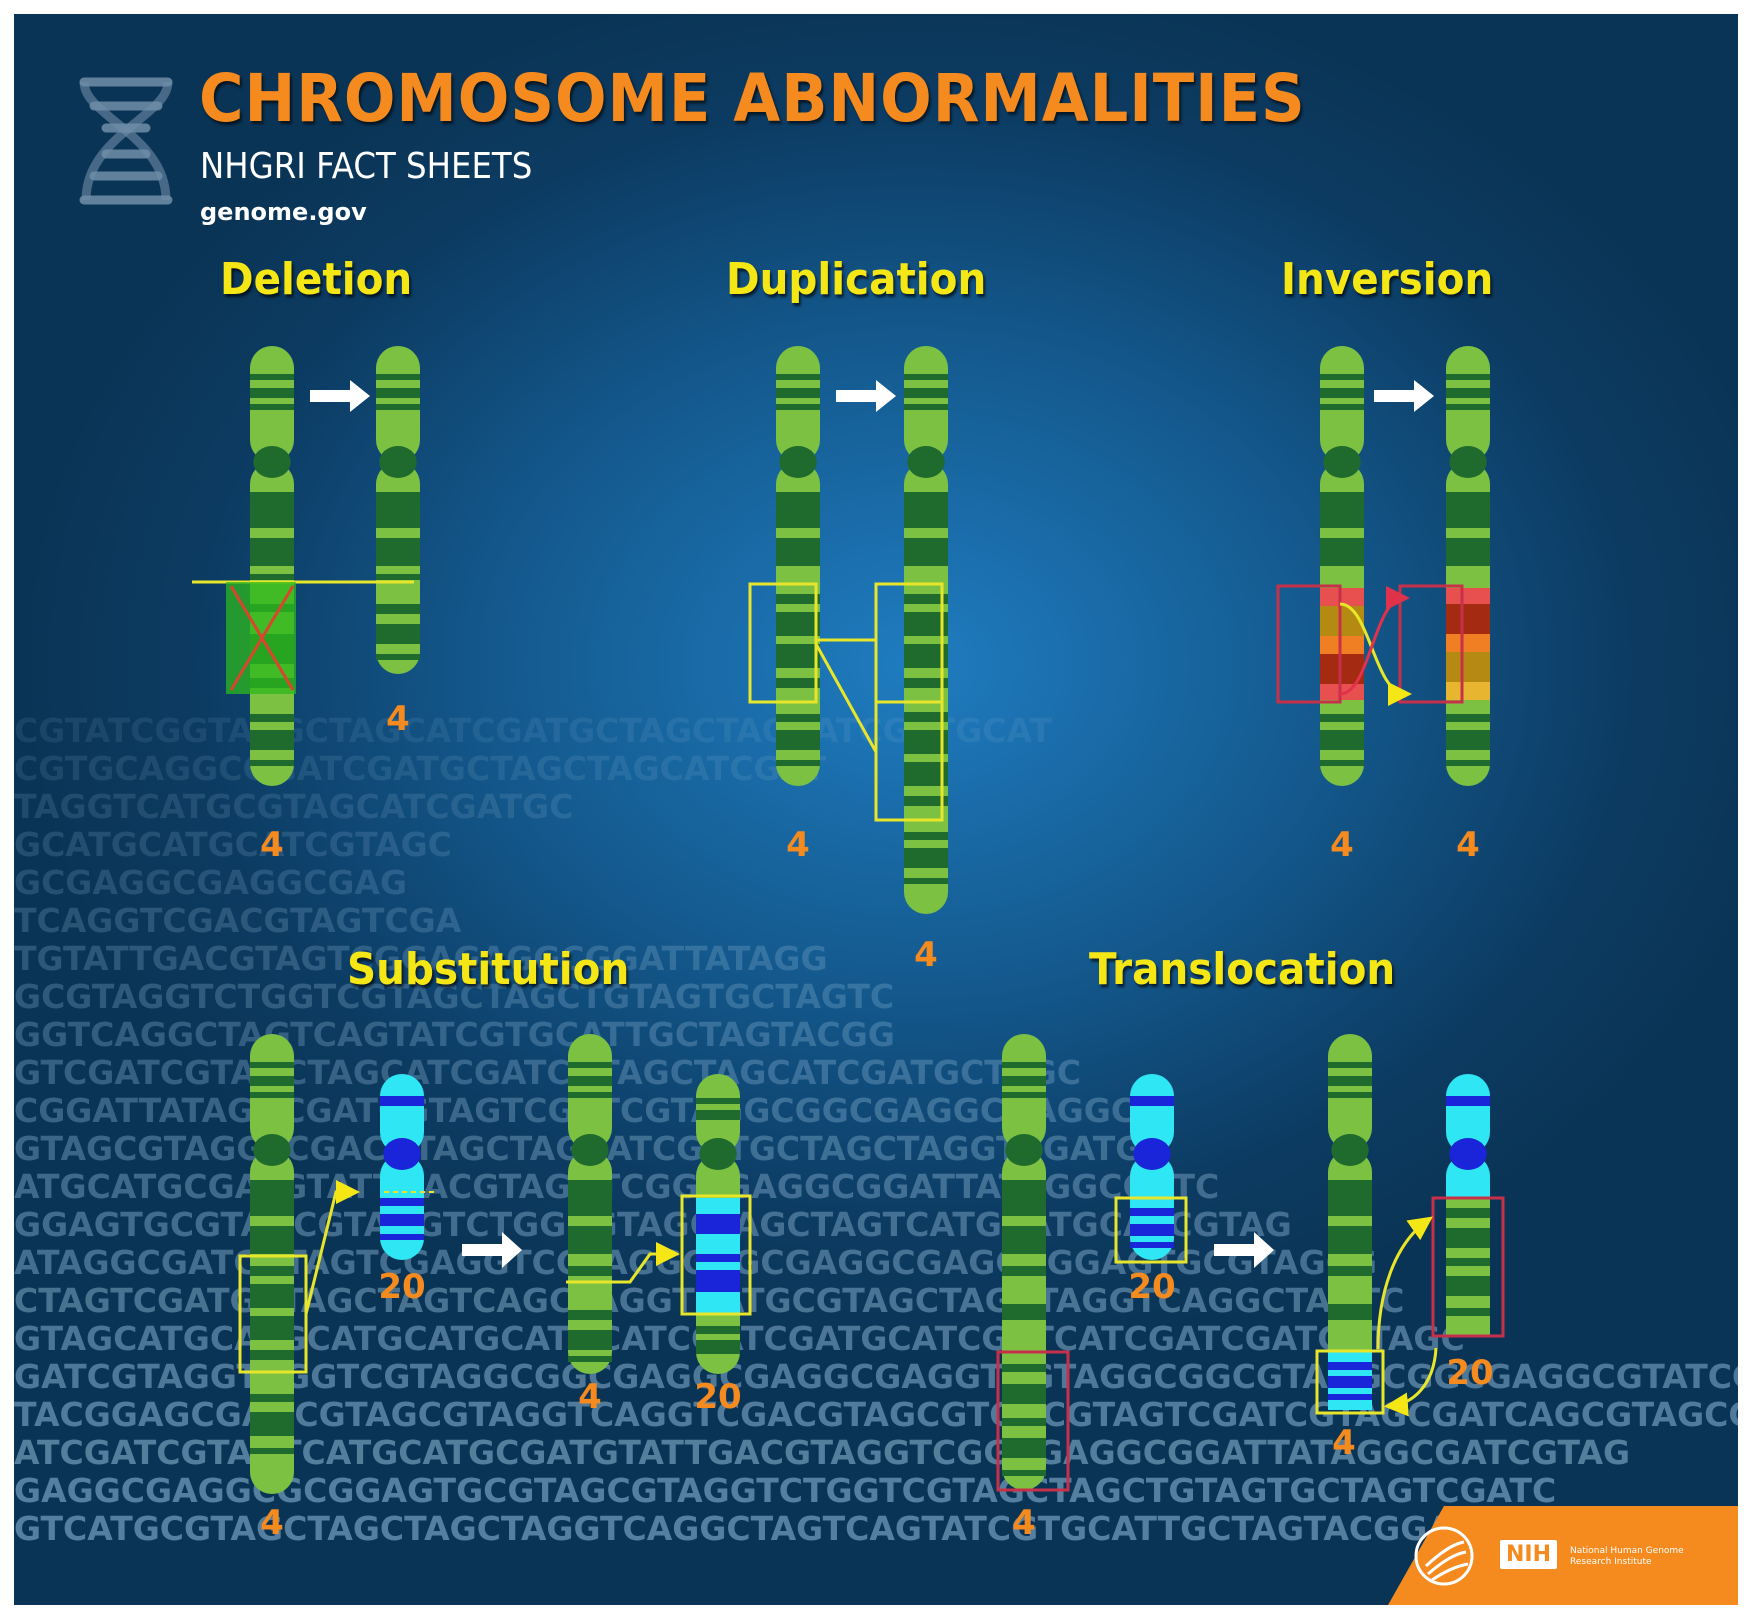 This screenshot has width=1752, height=1619. Describe the element at coordinates (488, 969) in the screenshot. I see `substitution-title: Substitution` at that location.